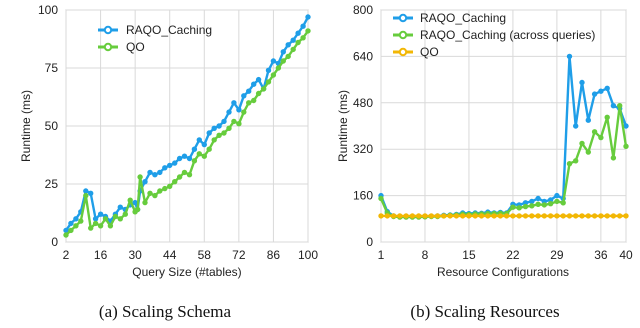 The image size is (640, 328). I want to click on x-axis-label: Query Size (#tables), so click(186, 272).